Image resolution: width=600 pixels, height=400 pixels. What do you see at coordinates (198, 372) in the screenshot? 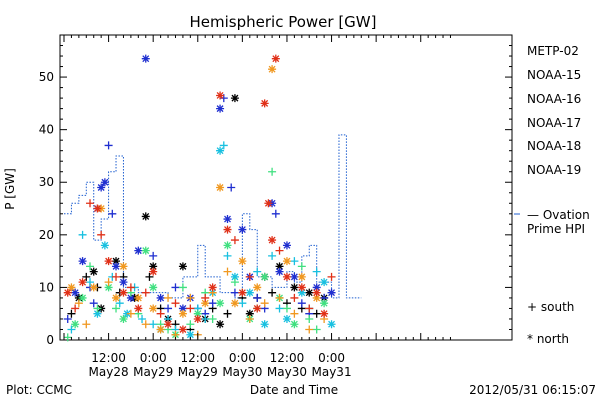
I see `x-tick-label-date: May29` at bounding box center [198, 372].